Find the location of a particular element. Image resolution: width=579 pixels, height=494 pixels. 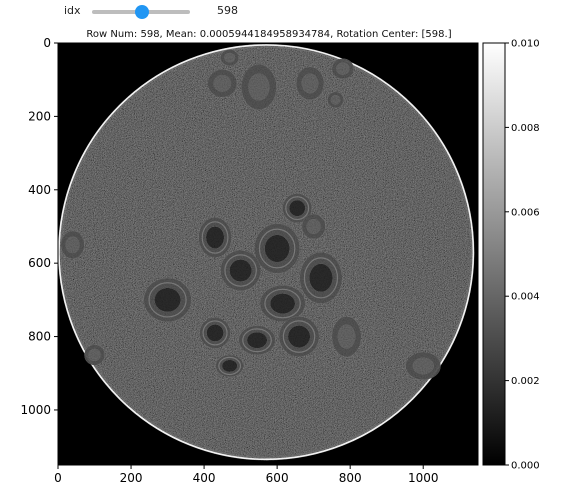

colorbar-tick-label: 0.008 is located at coordinates (525, 128).